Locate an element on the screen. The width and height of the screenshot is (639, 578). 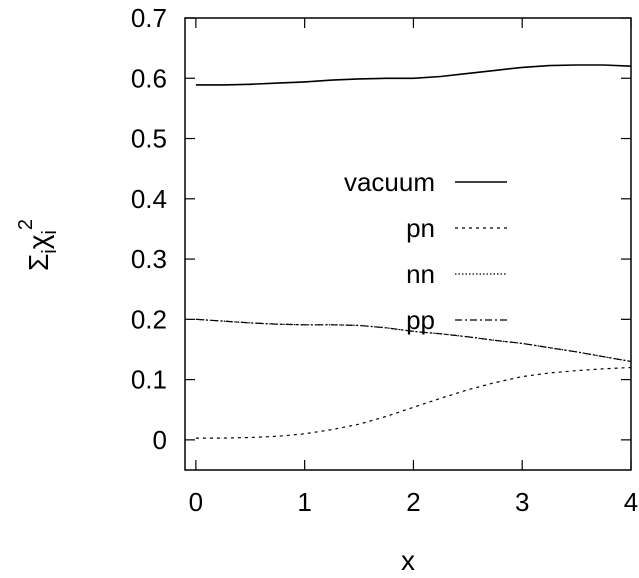
svg-text: Σiχi2 is located at coordinates (38, 245).